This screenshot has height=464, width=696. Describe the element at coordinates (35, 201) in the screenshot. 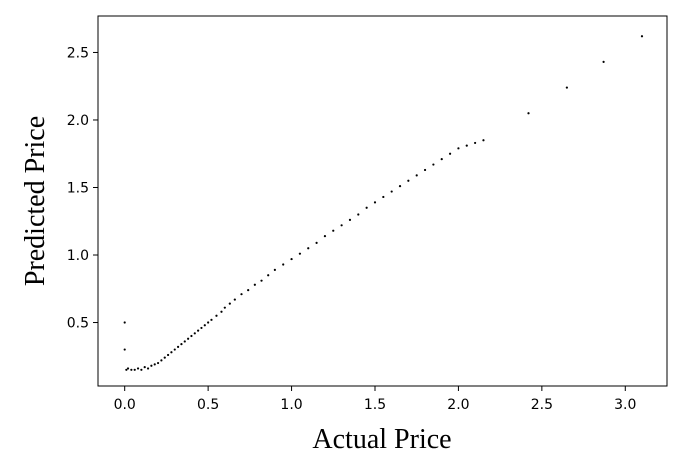

I see `y-axis-label: Predicted Price` at that location.